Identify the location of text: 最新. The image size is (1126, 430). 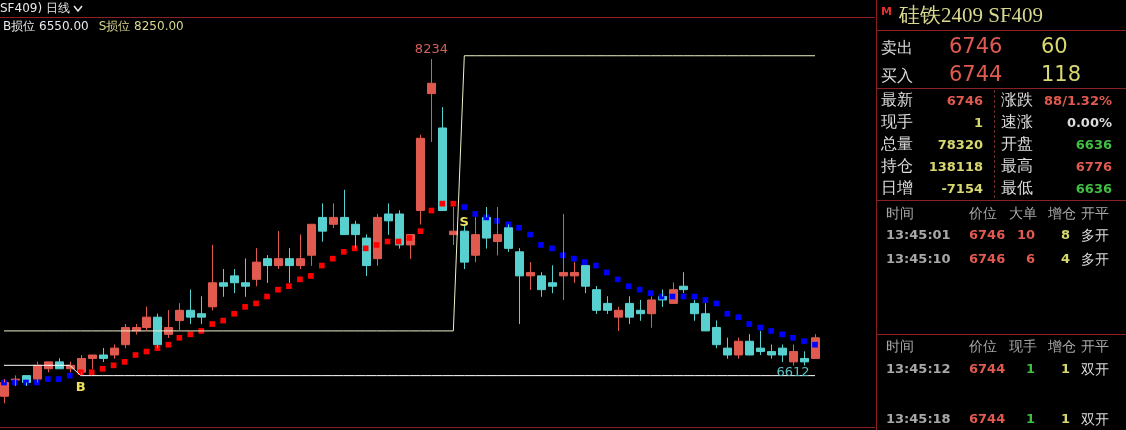
(897, 100).